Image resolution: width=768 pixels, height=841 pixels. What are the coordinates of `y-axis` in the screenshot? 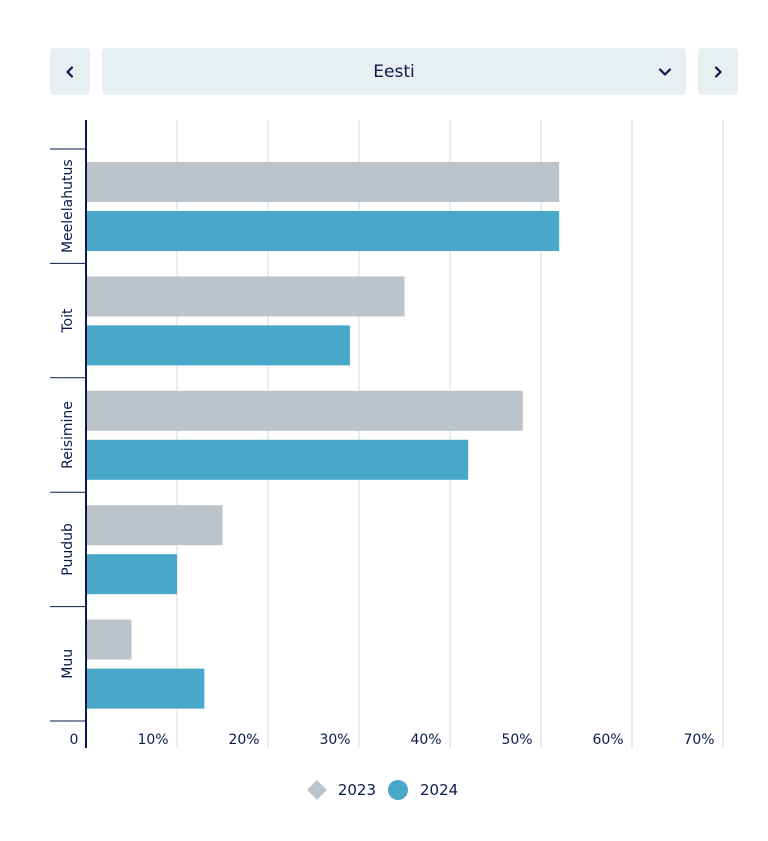 It's located at (68, 434).